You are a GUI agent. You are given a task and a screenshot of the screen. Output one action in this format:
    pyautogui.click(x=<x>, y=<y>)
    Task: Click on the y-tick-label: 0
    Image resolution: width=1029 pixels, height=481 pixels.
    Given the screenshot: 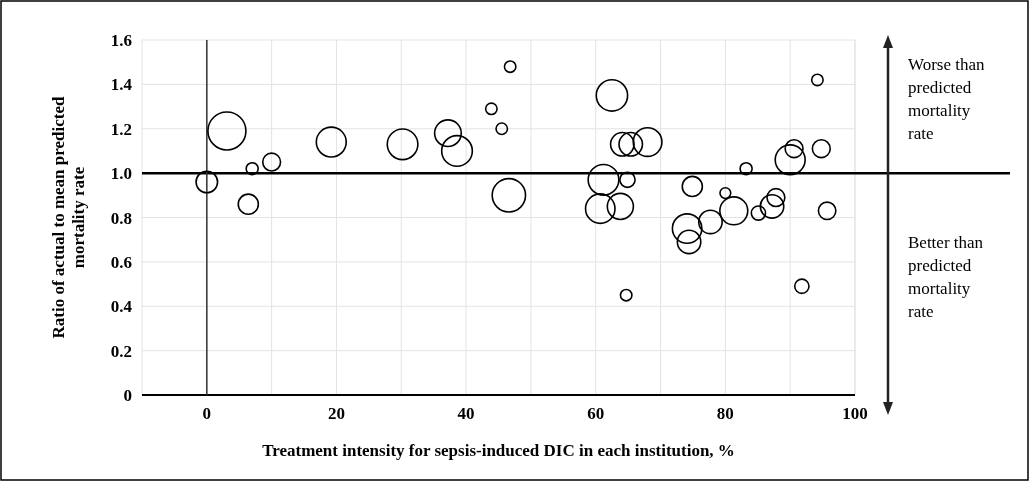 What is the action you would take?
    pyautogui.click(x=127, y=395)
    